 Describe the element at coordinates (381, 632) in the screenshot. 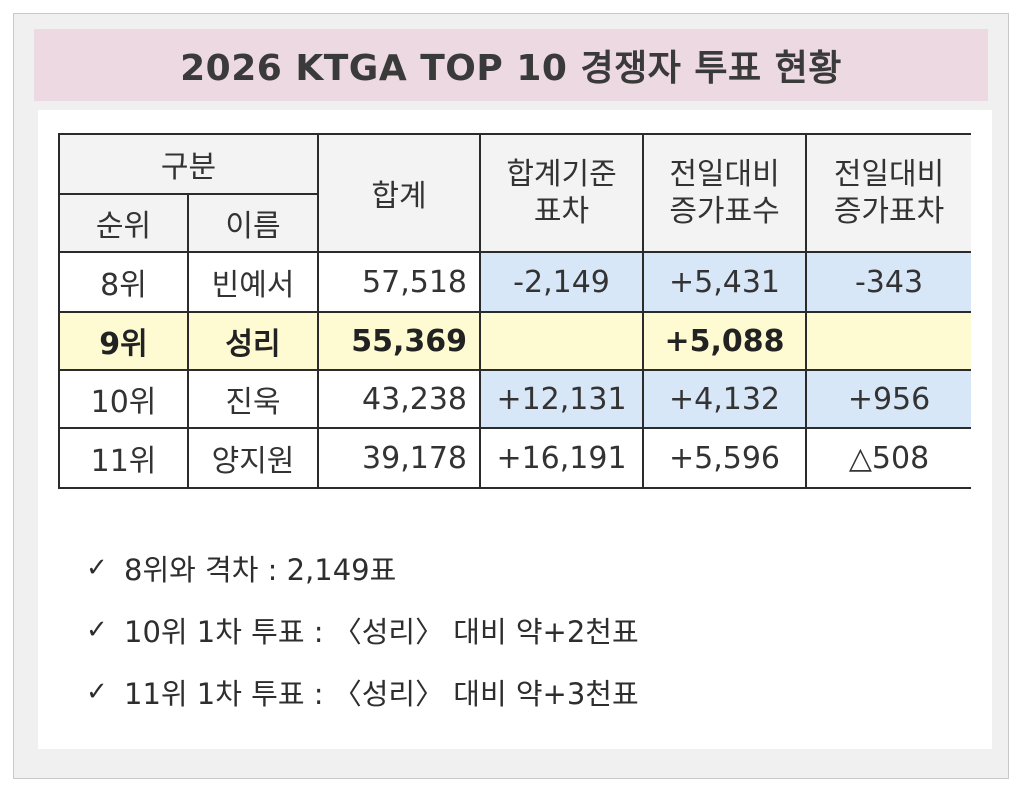

I see `note-text: 10위 1차 투표 : 〈성리〉 대비 약+2천표` at that location.